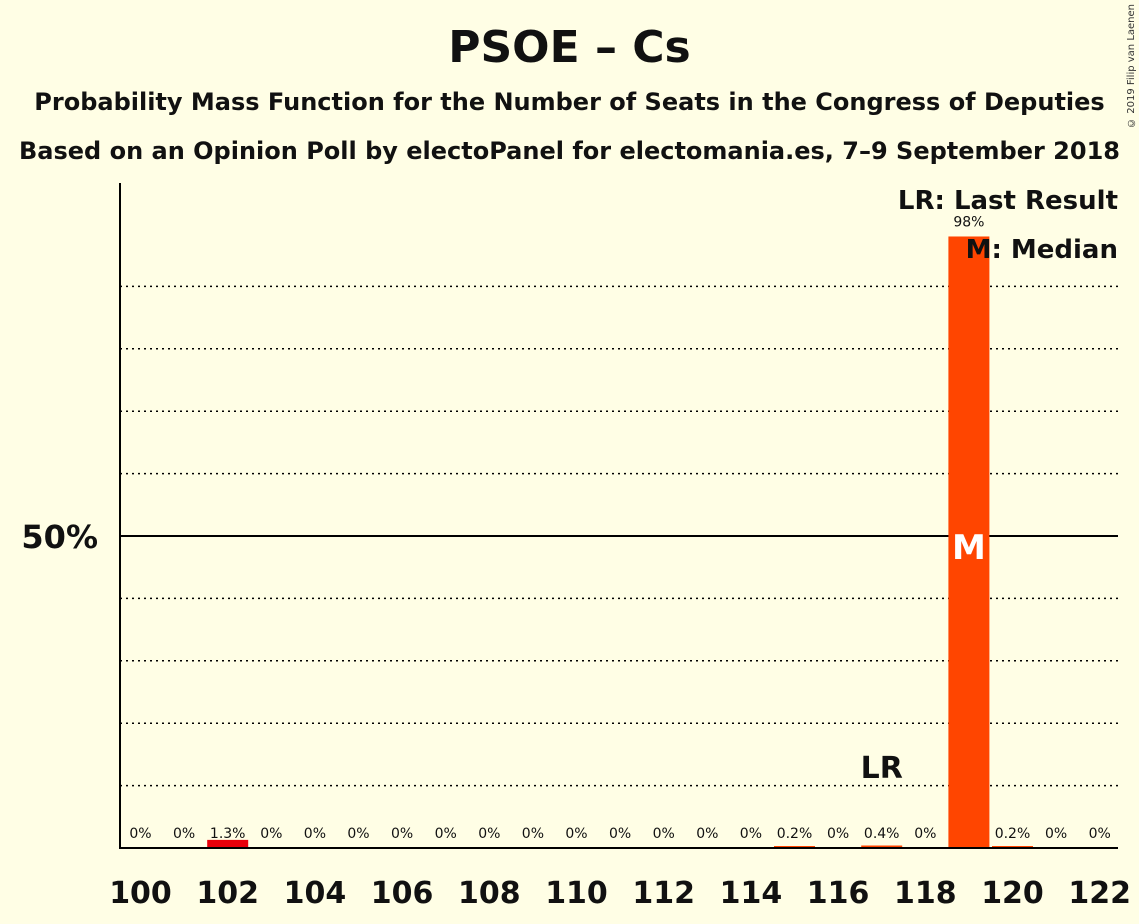 The width and height of the screenshot is (1139, 924). Describe the element at coordinates (751, 834) in the screenshot. I see `value-label-114: 0%` at that location.